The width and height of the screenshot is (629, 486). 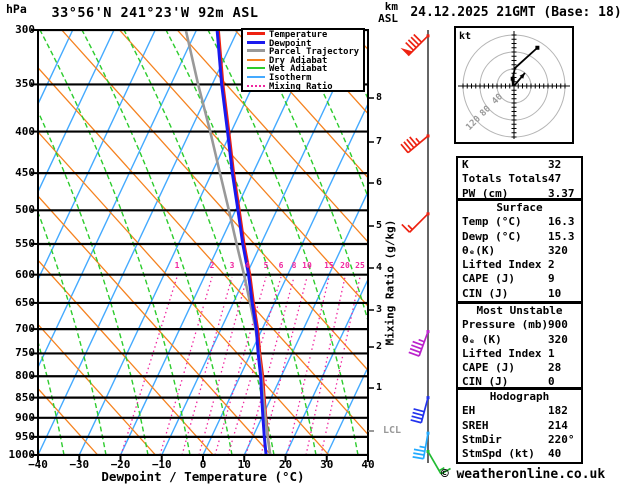 I want to click on stat-label: Totals Totals, so click(x=505, y=179).